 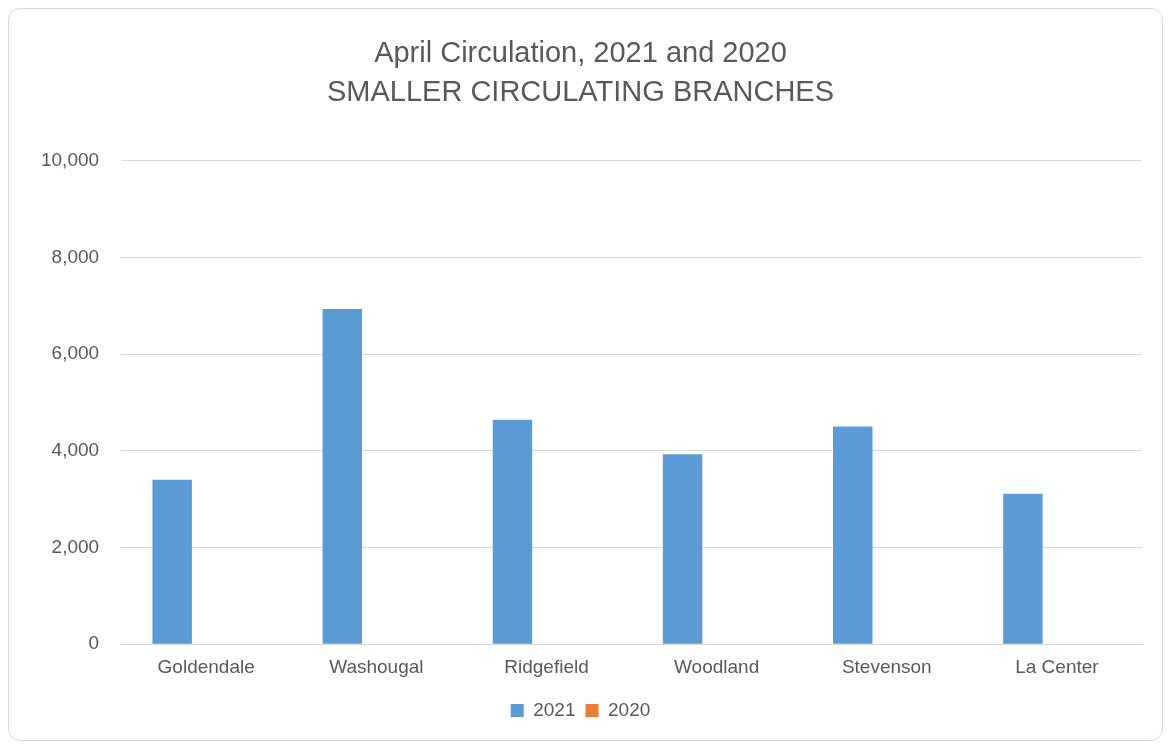 I want to click on y-tick-label: 0, so click(x=94, y=643).